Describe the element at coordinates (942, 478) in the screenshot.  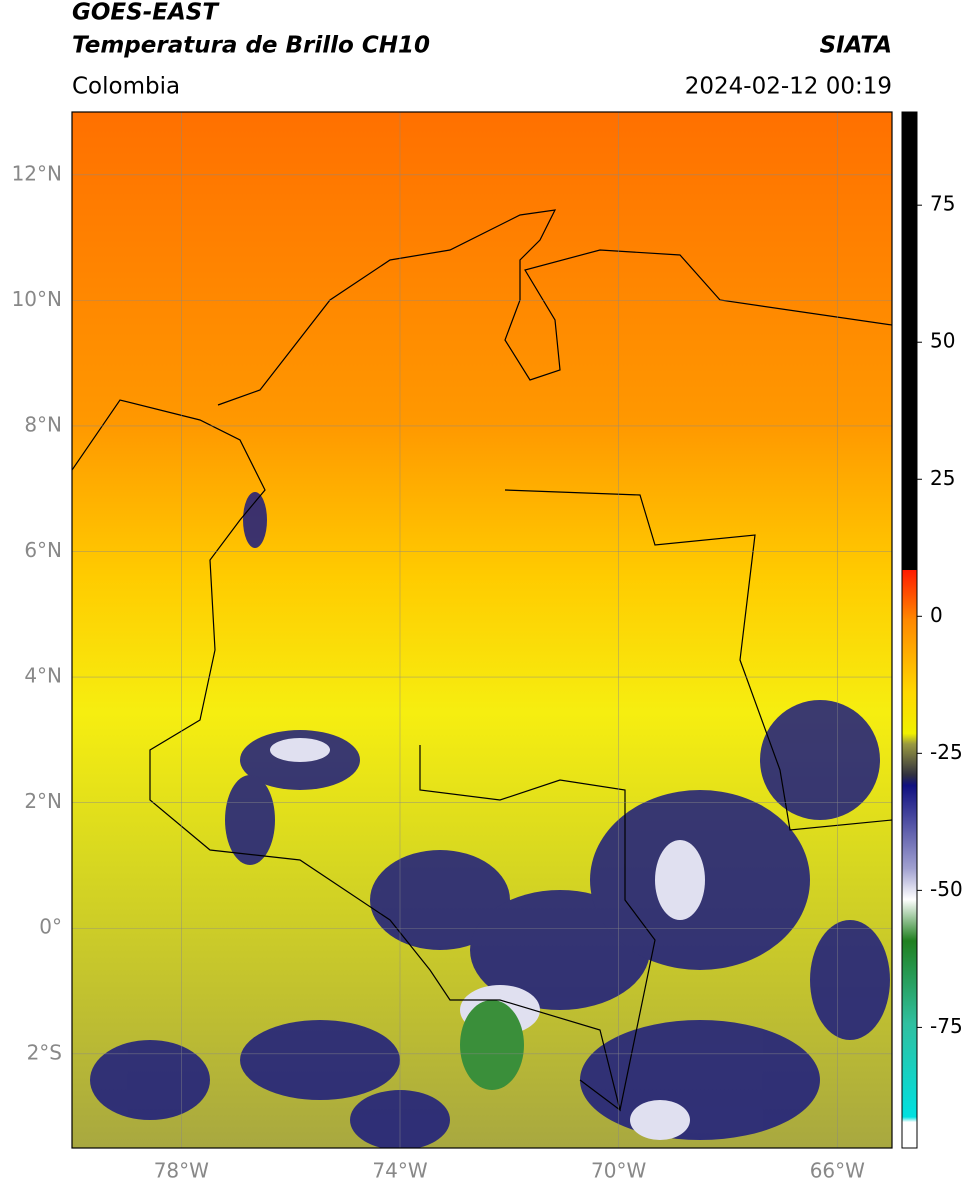
I see `colorbar-tick-label: 25` at that location.